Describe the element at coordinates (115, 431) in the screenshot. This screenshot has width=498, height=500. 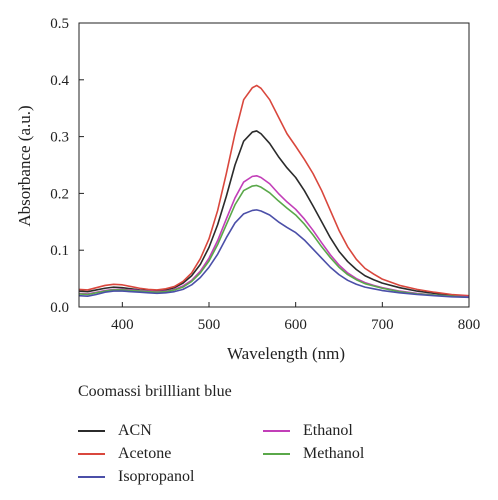
I see `legend-item-acn: ACN` at that location.